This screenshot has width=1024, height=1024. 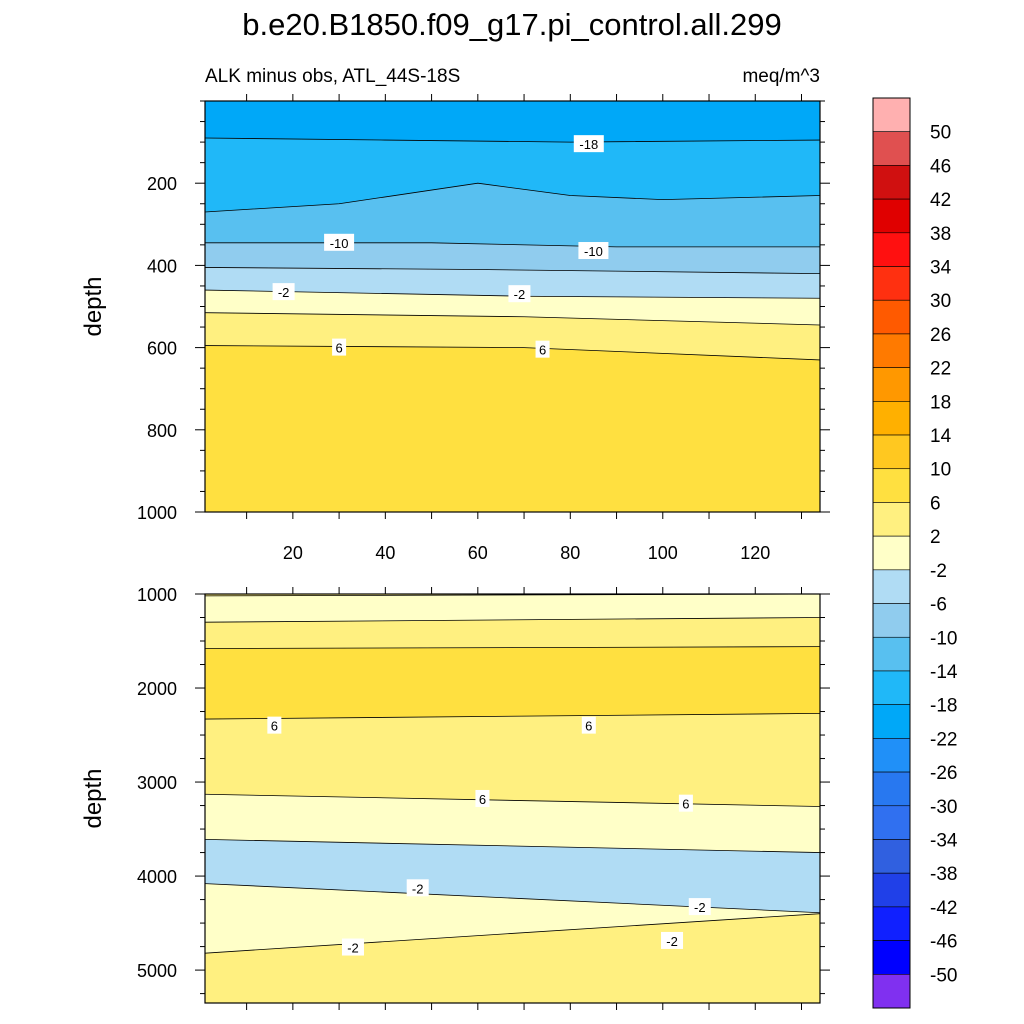 What do you see at coordinates (940, 335) in the screenshot?
I see `colorbar-tick-label: 26` at bounding box center [940, 335].